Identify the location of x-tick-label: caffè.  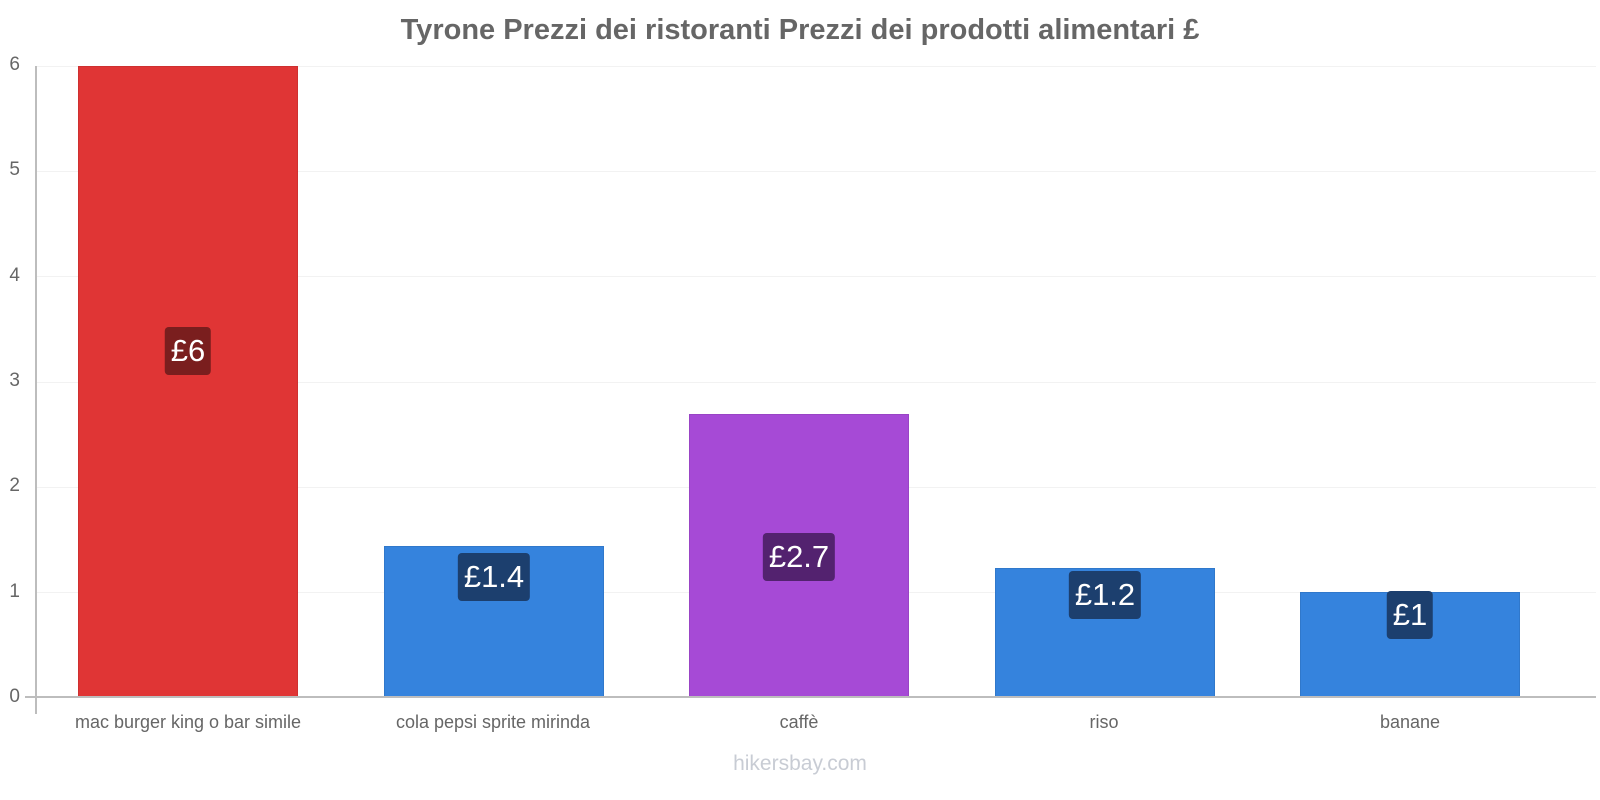
(799, 722).